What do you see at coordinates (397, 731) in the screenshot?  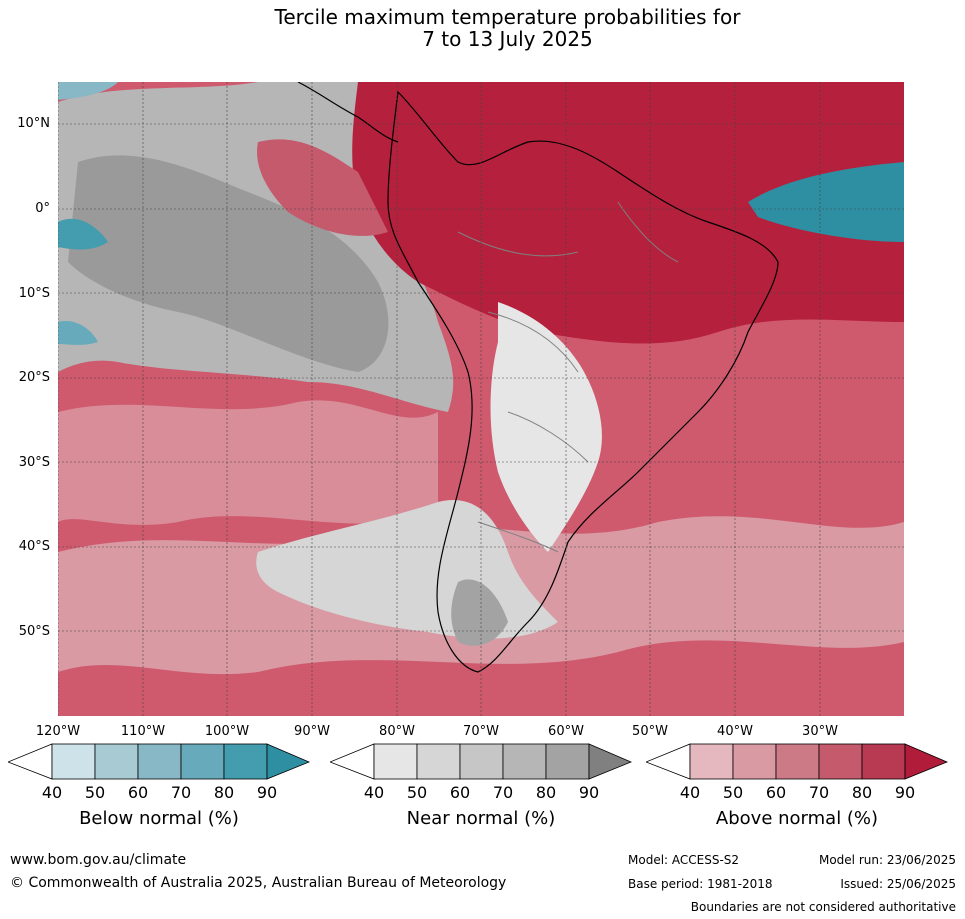 I see `lon-label-80w: 80°W` at bounding box center [397, 731].